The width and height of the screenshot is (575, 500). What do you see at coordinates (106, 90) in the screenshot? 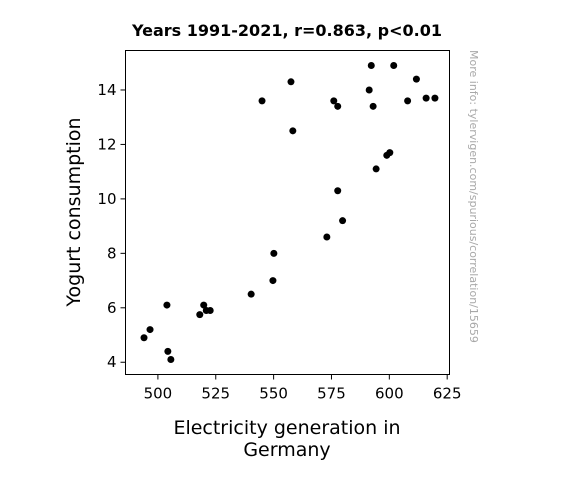
I see `y-tick-label: 14` at bounding box center [106, 90].